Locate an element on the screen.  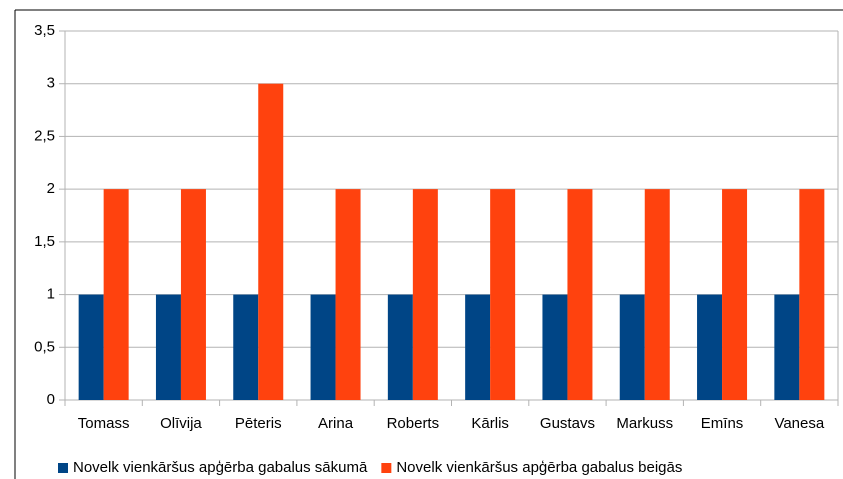
y-tick-label: 1 is located at coordinates (51, 294).